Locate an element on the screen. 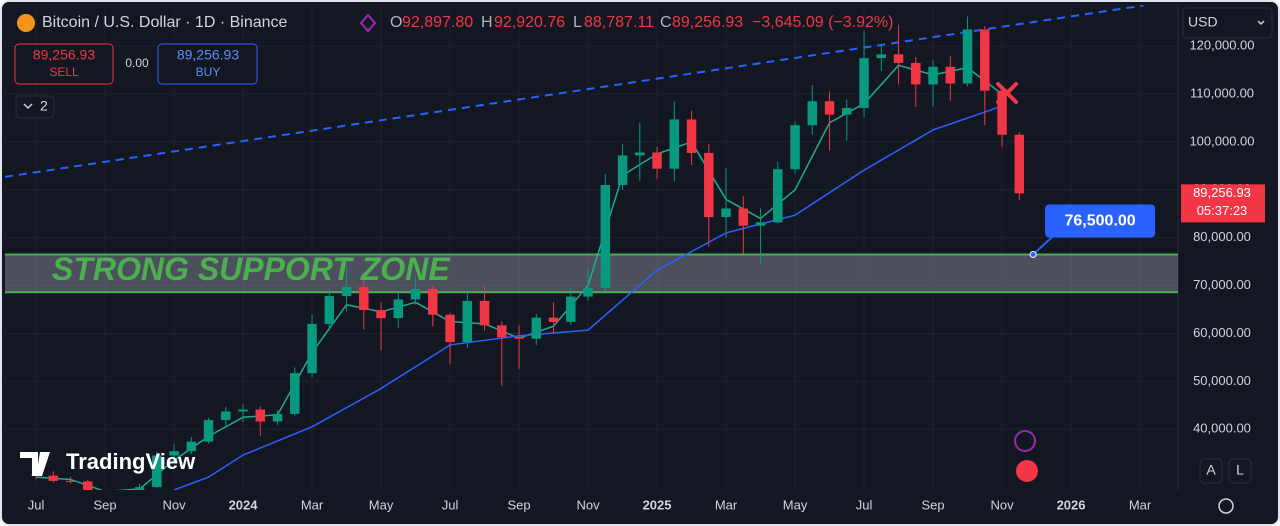  y-tick-label: 60,000.00 is located at coordinates (1222, 332).